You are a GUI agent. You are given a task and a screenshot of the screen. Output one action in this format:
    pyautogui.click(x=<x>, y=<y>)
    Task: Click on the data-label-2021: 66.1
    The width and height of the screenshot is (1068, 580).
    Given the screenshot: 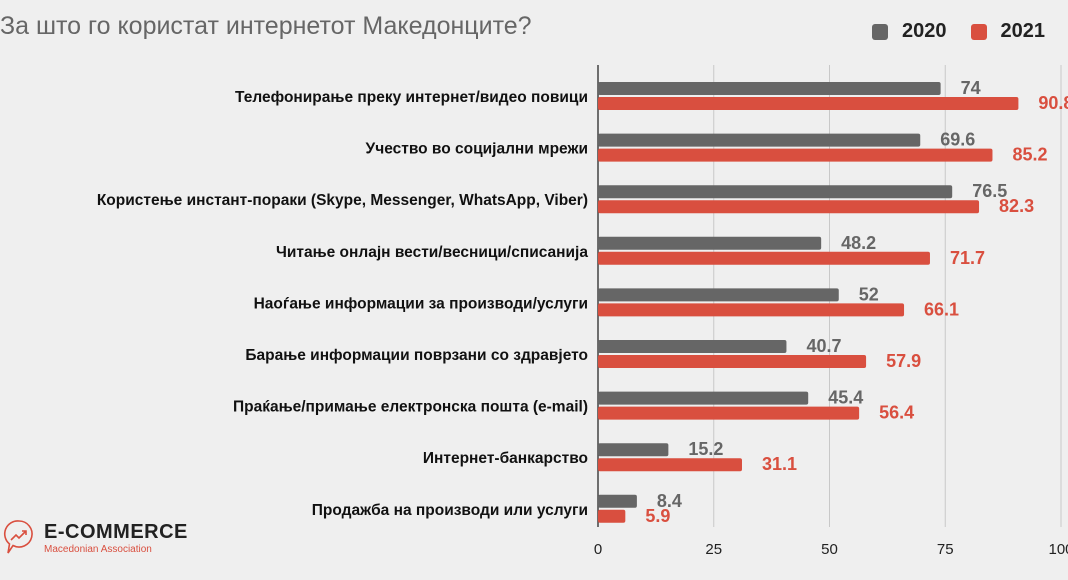 What is the action you would take?
    pyautogui.click(x=941, y=309)
    